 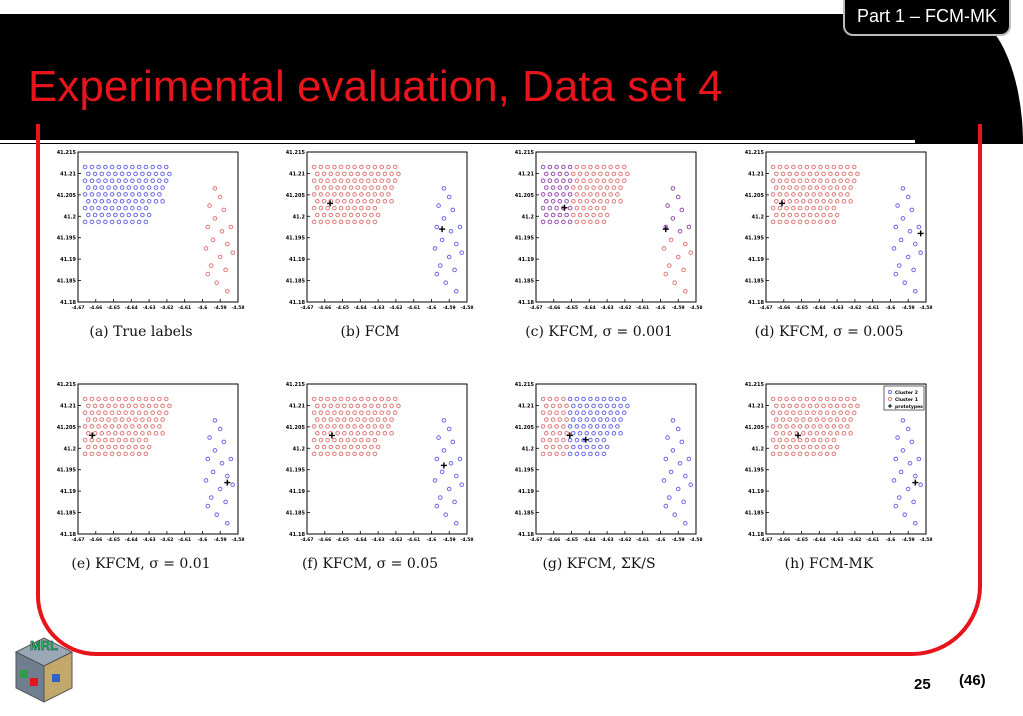 What do you see at coordinates (528, 217) in the screenshot?
I see `y-tick-label: 41.2` at bounding box center [528, 217].